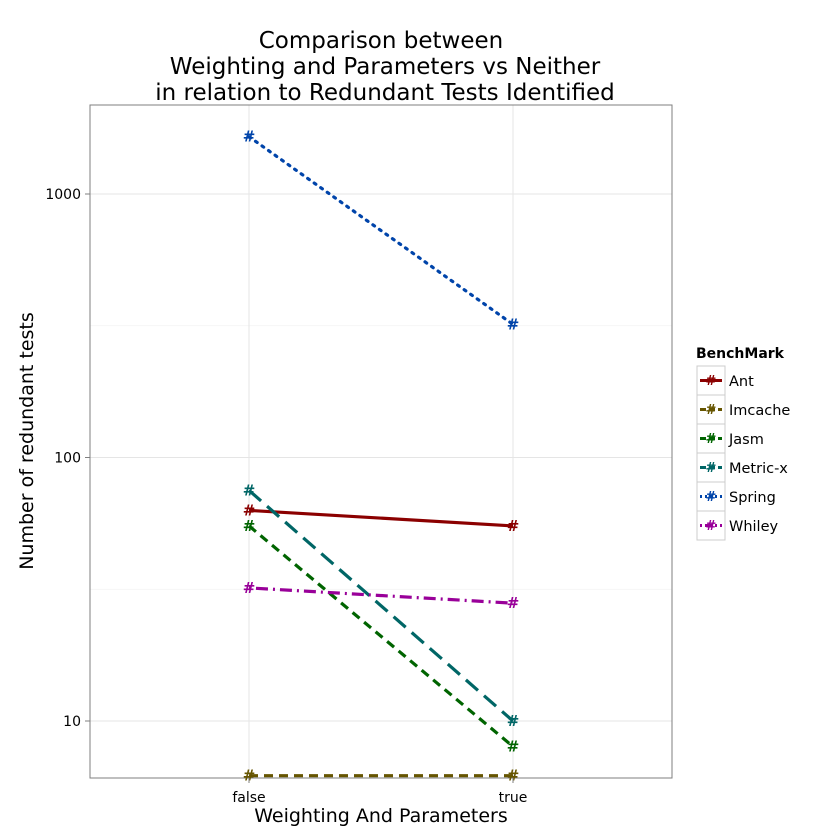 The image size is (840, 840). I want to click on legend-item-whiley: # Whiley, so click(737, 525).